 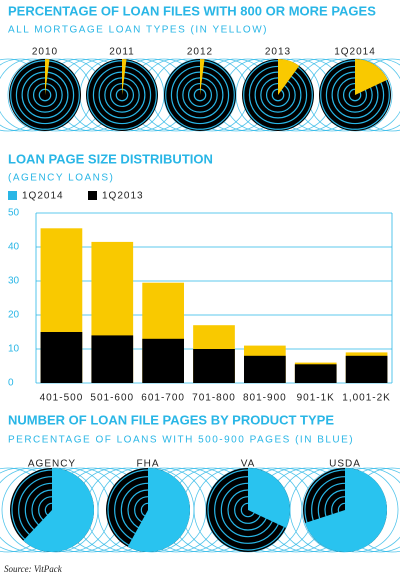 I want to click on y-tick-label: 10, so click(x=14, y=349).